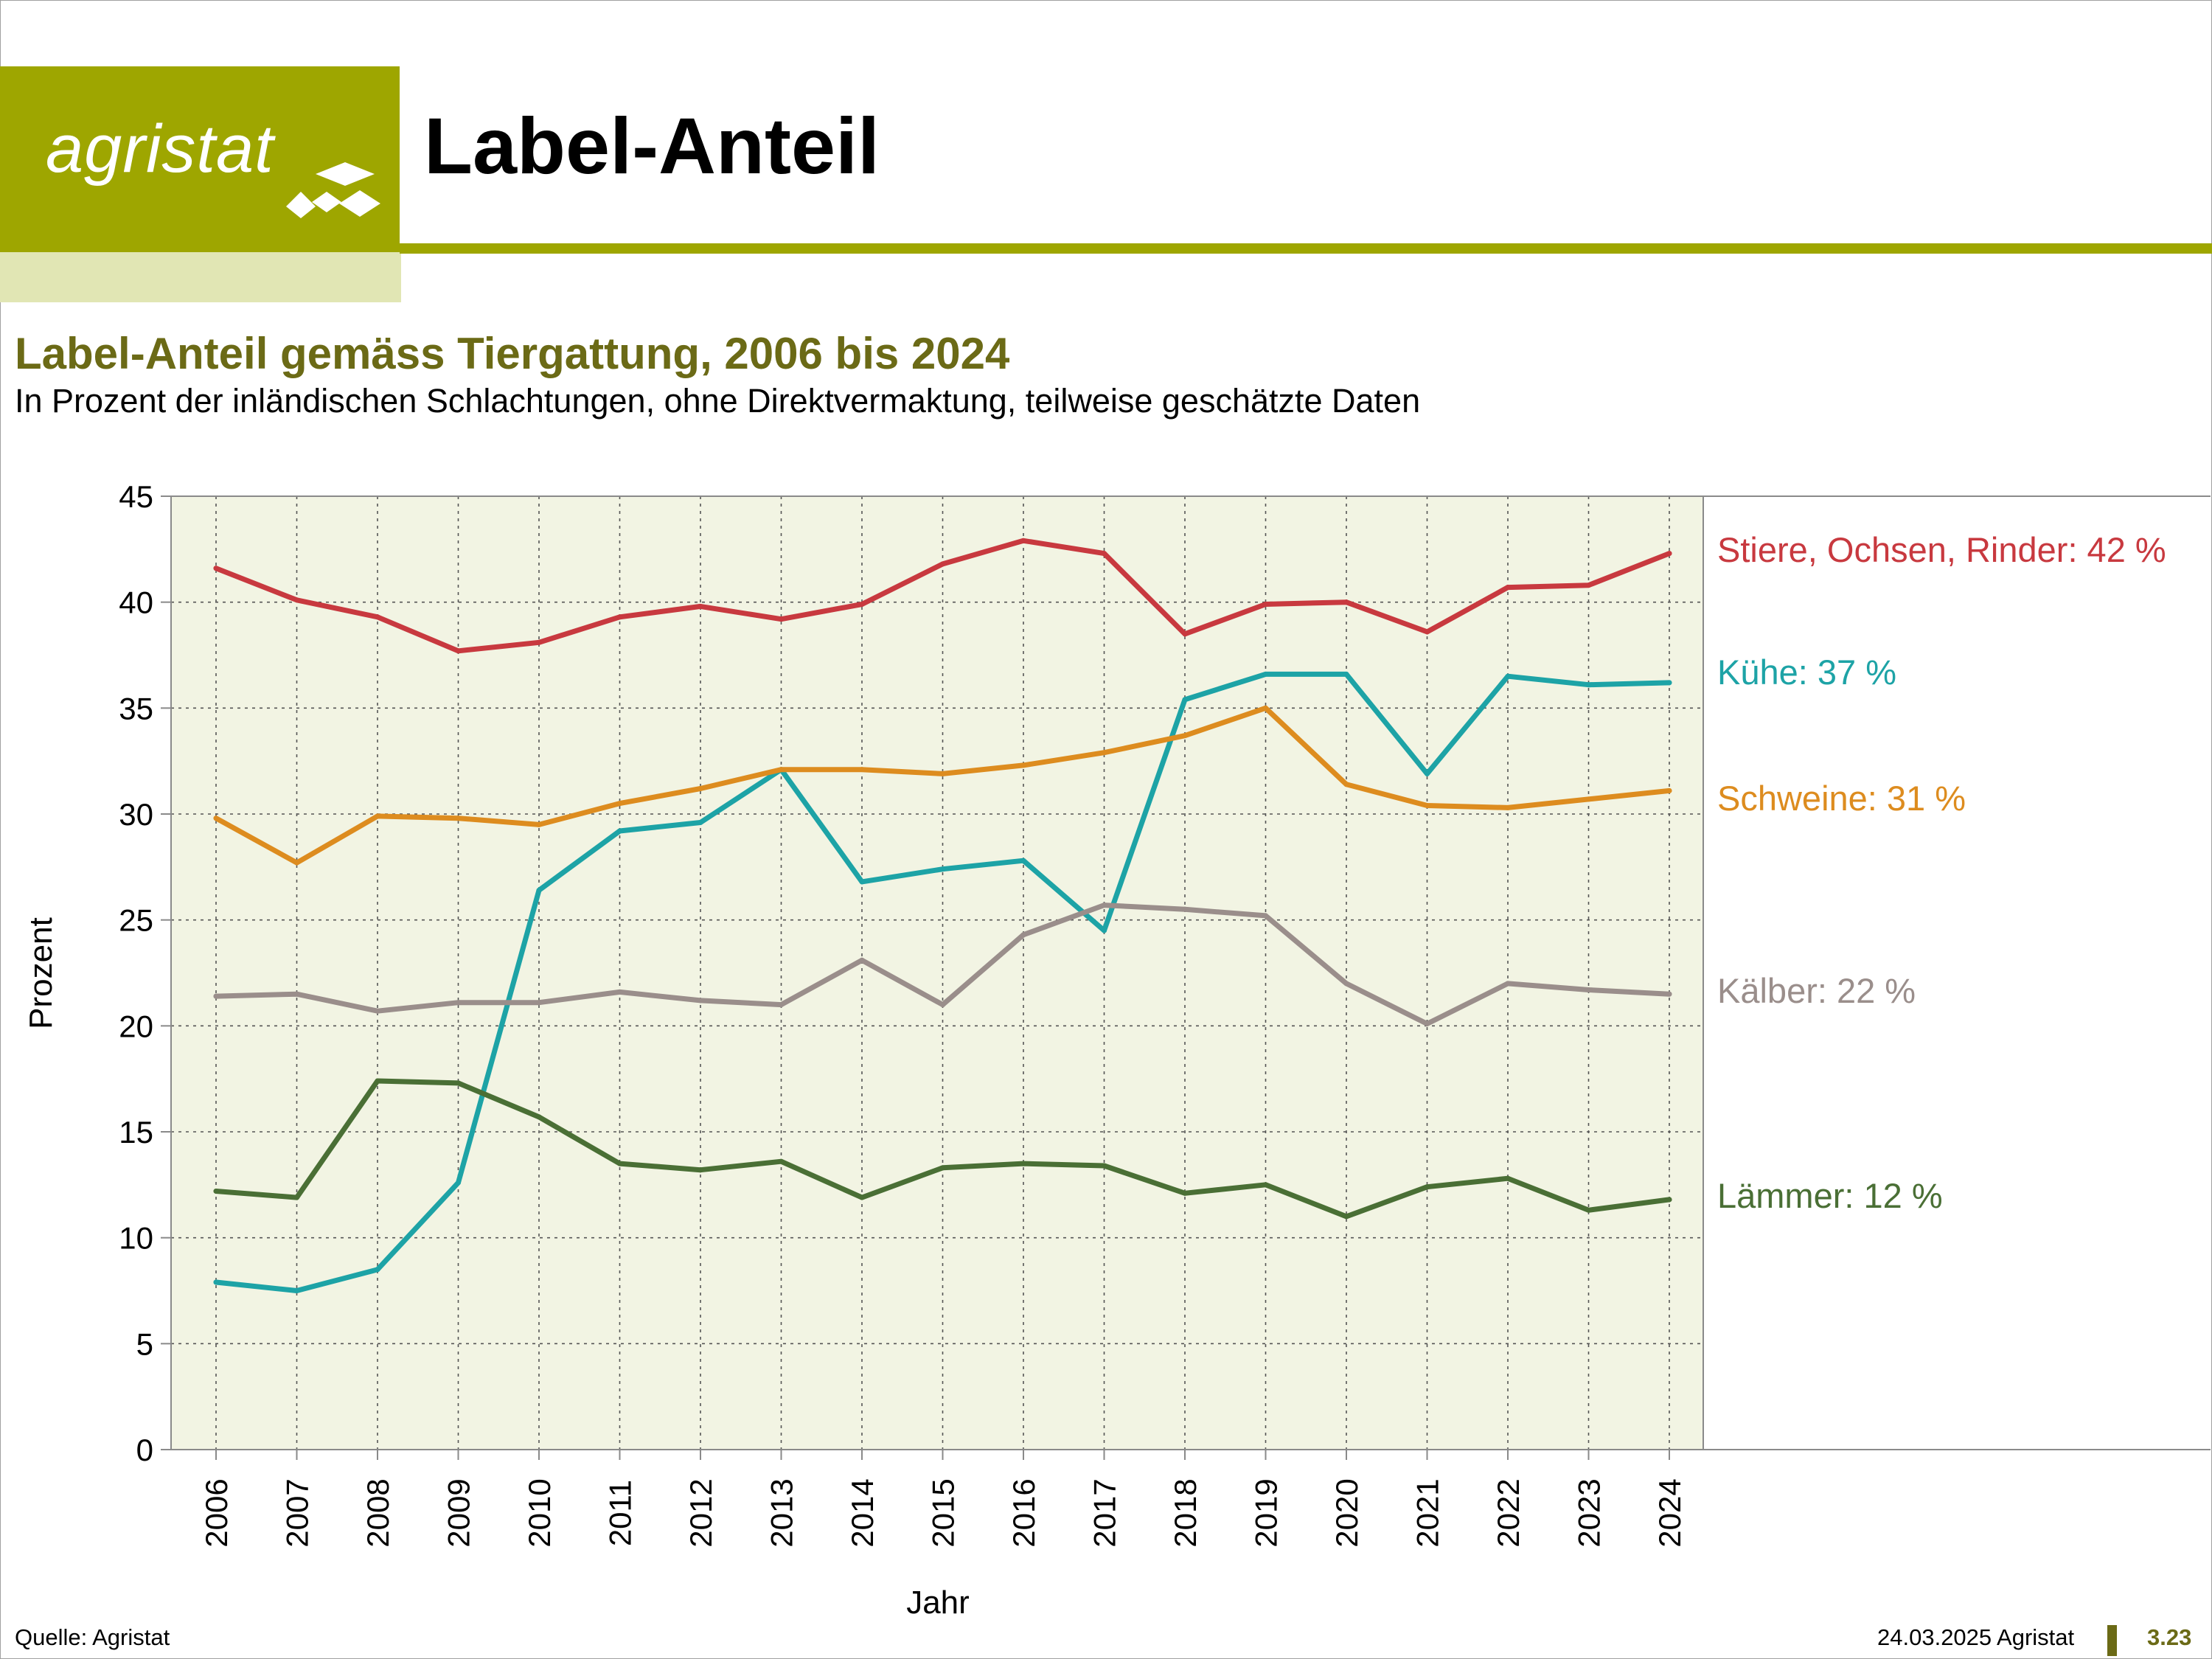 The image size is (2212, 1659). Describe the element at coordinates (378, 1512) in the screenshot. I see `x-tick-label: 2008` at that location.